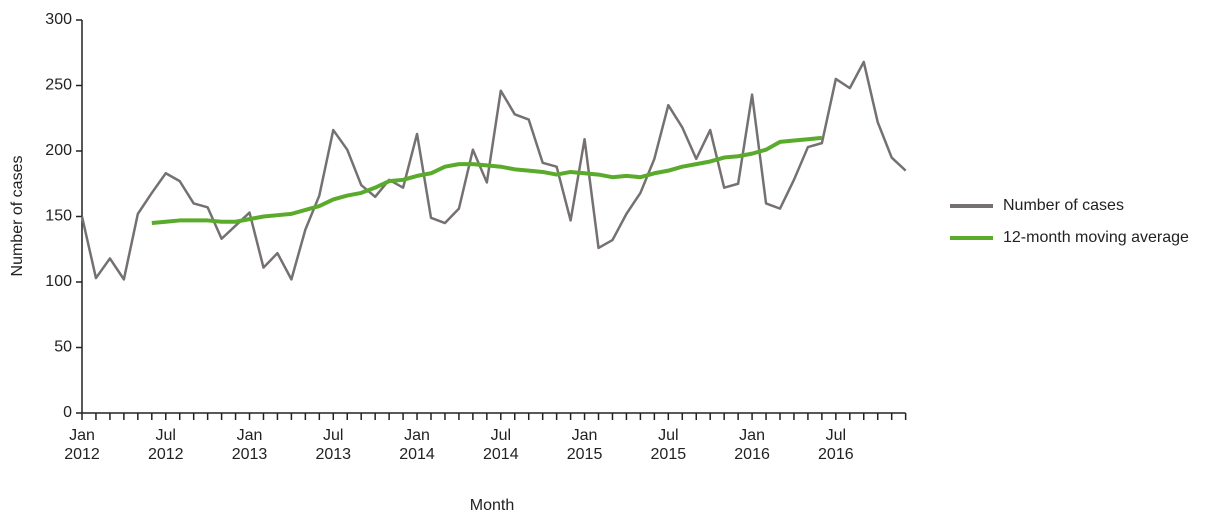  I want to click on y-tick-label: 250, so click(58, 85).